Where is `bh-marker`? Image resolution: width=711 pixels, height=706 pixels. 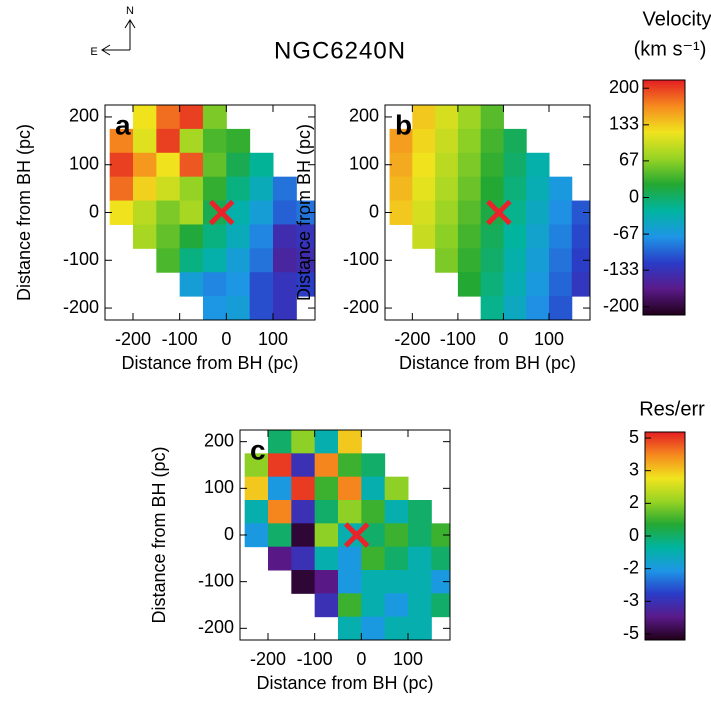 bh-marker is located at coordinates (221, 212).